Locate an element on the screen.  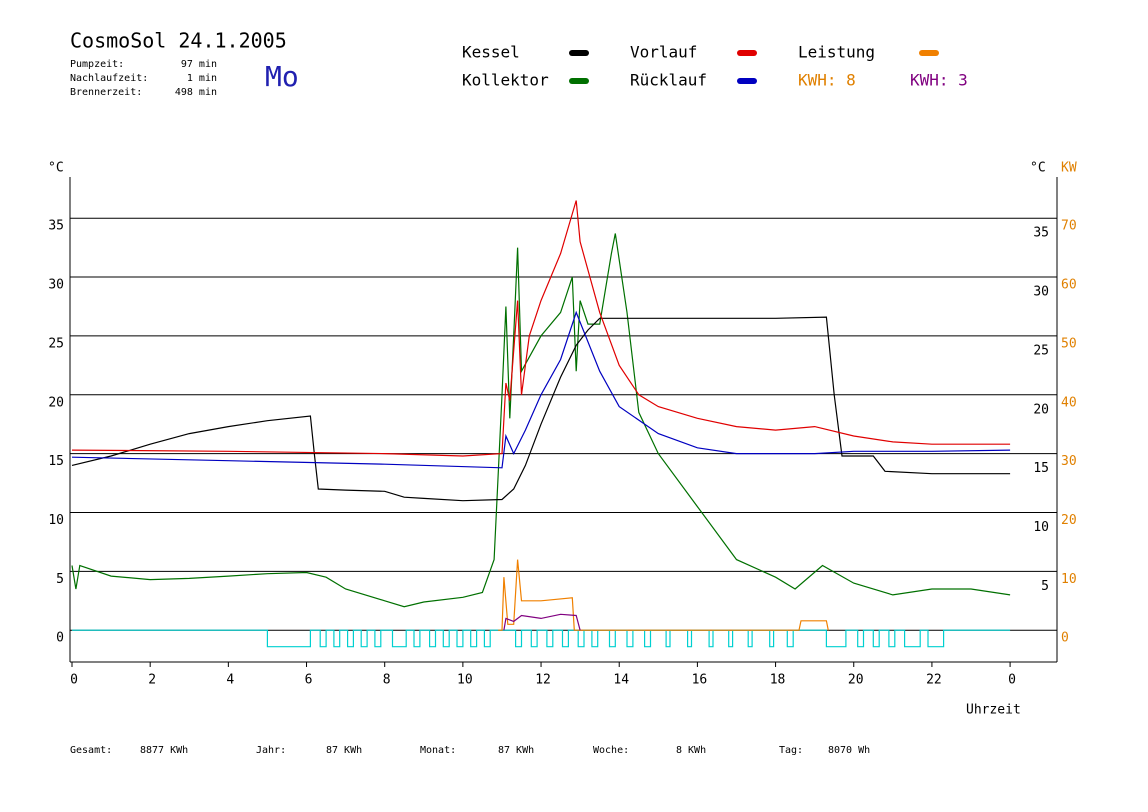
footer-label: Monat: is located at coordinates (438, 750).